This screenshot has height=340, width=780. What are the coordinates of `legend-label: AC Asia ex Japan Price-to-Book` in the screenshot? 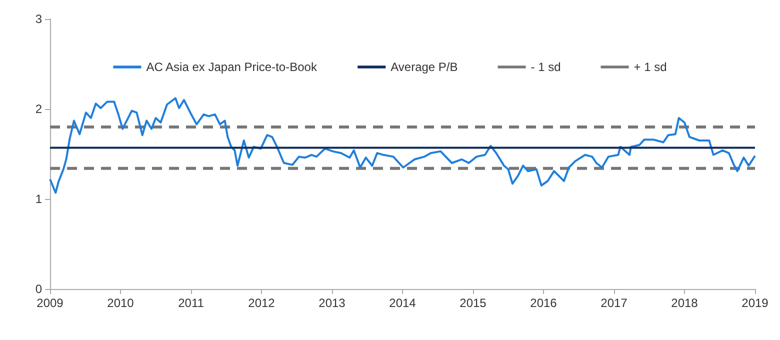 It's located at (232, 67).